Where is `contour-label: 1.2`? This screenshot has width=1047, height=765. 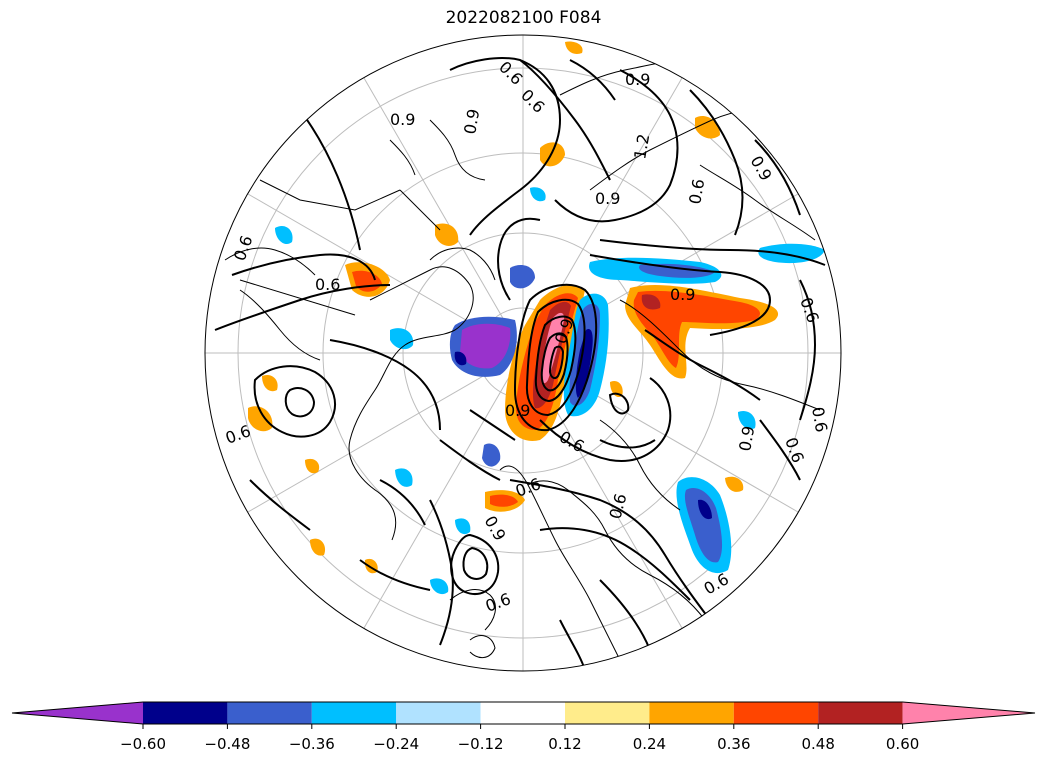
contour-label: 1.2 is located at coordinates (641, 146).